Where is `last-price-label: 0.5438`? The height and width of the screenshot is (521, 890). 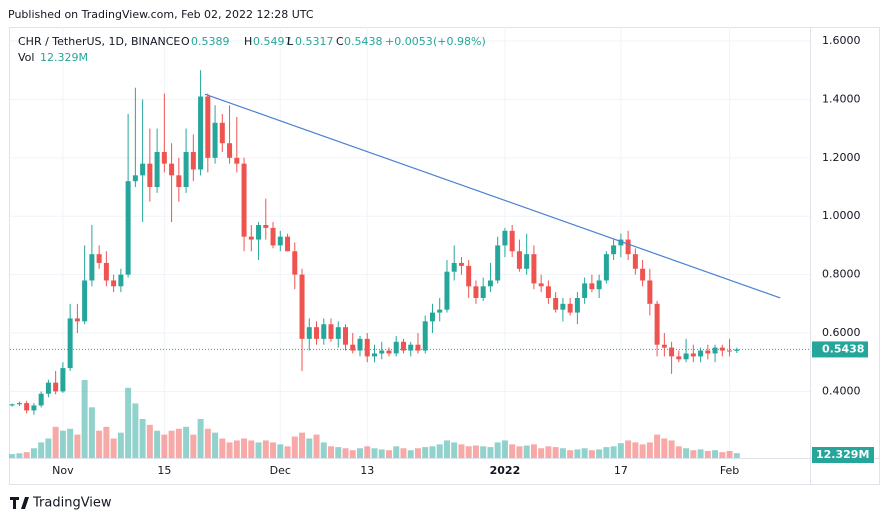
last-price-label: 0.5438 is located at coordinates (843, 348).